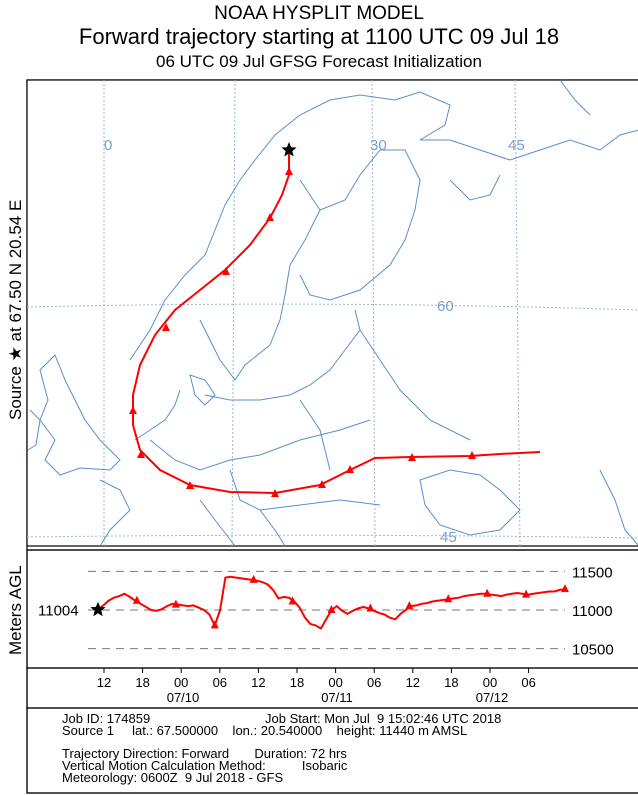 This screenshot has width=638, height=795. What do you see at coordinates (15, 309) in the screenshot?
I see `source-location-label: Source ★ at 67.50 N 20.54 E` at bounding box center [15, 309].